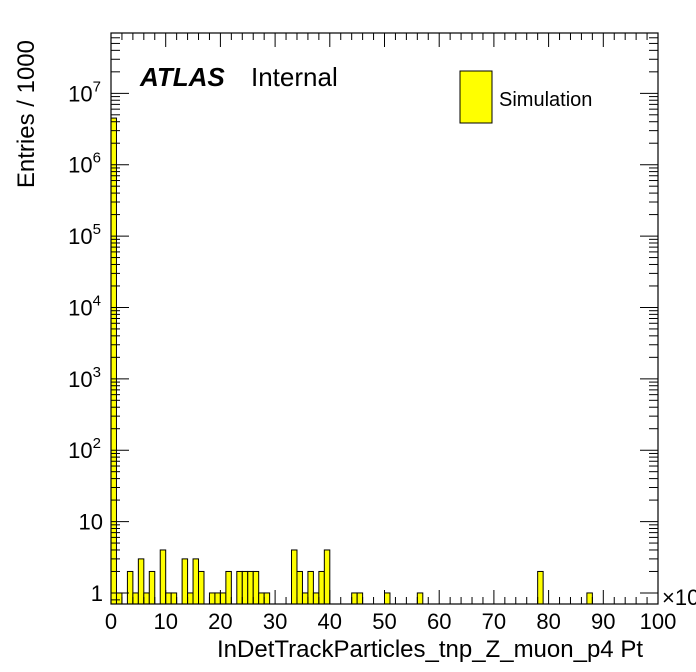 The width and height of the screenshot is (696, 672). What do you see at coordinates (294, 77) in the screenshot?
I see `internal-label: Internal` at bounding box center [294, 77].